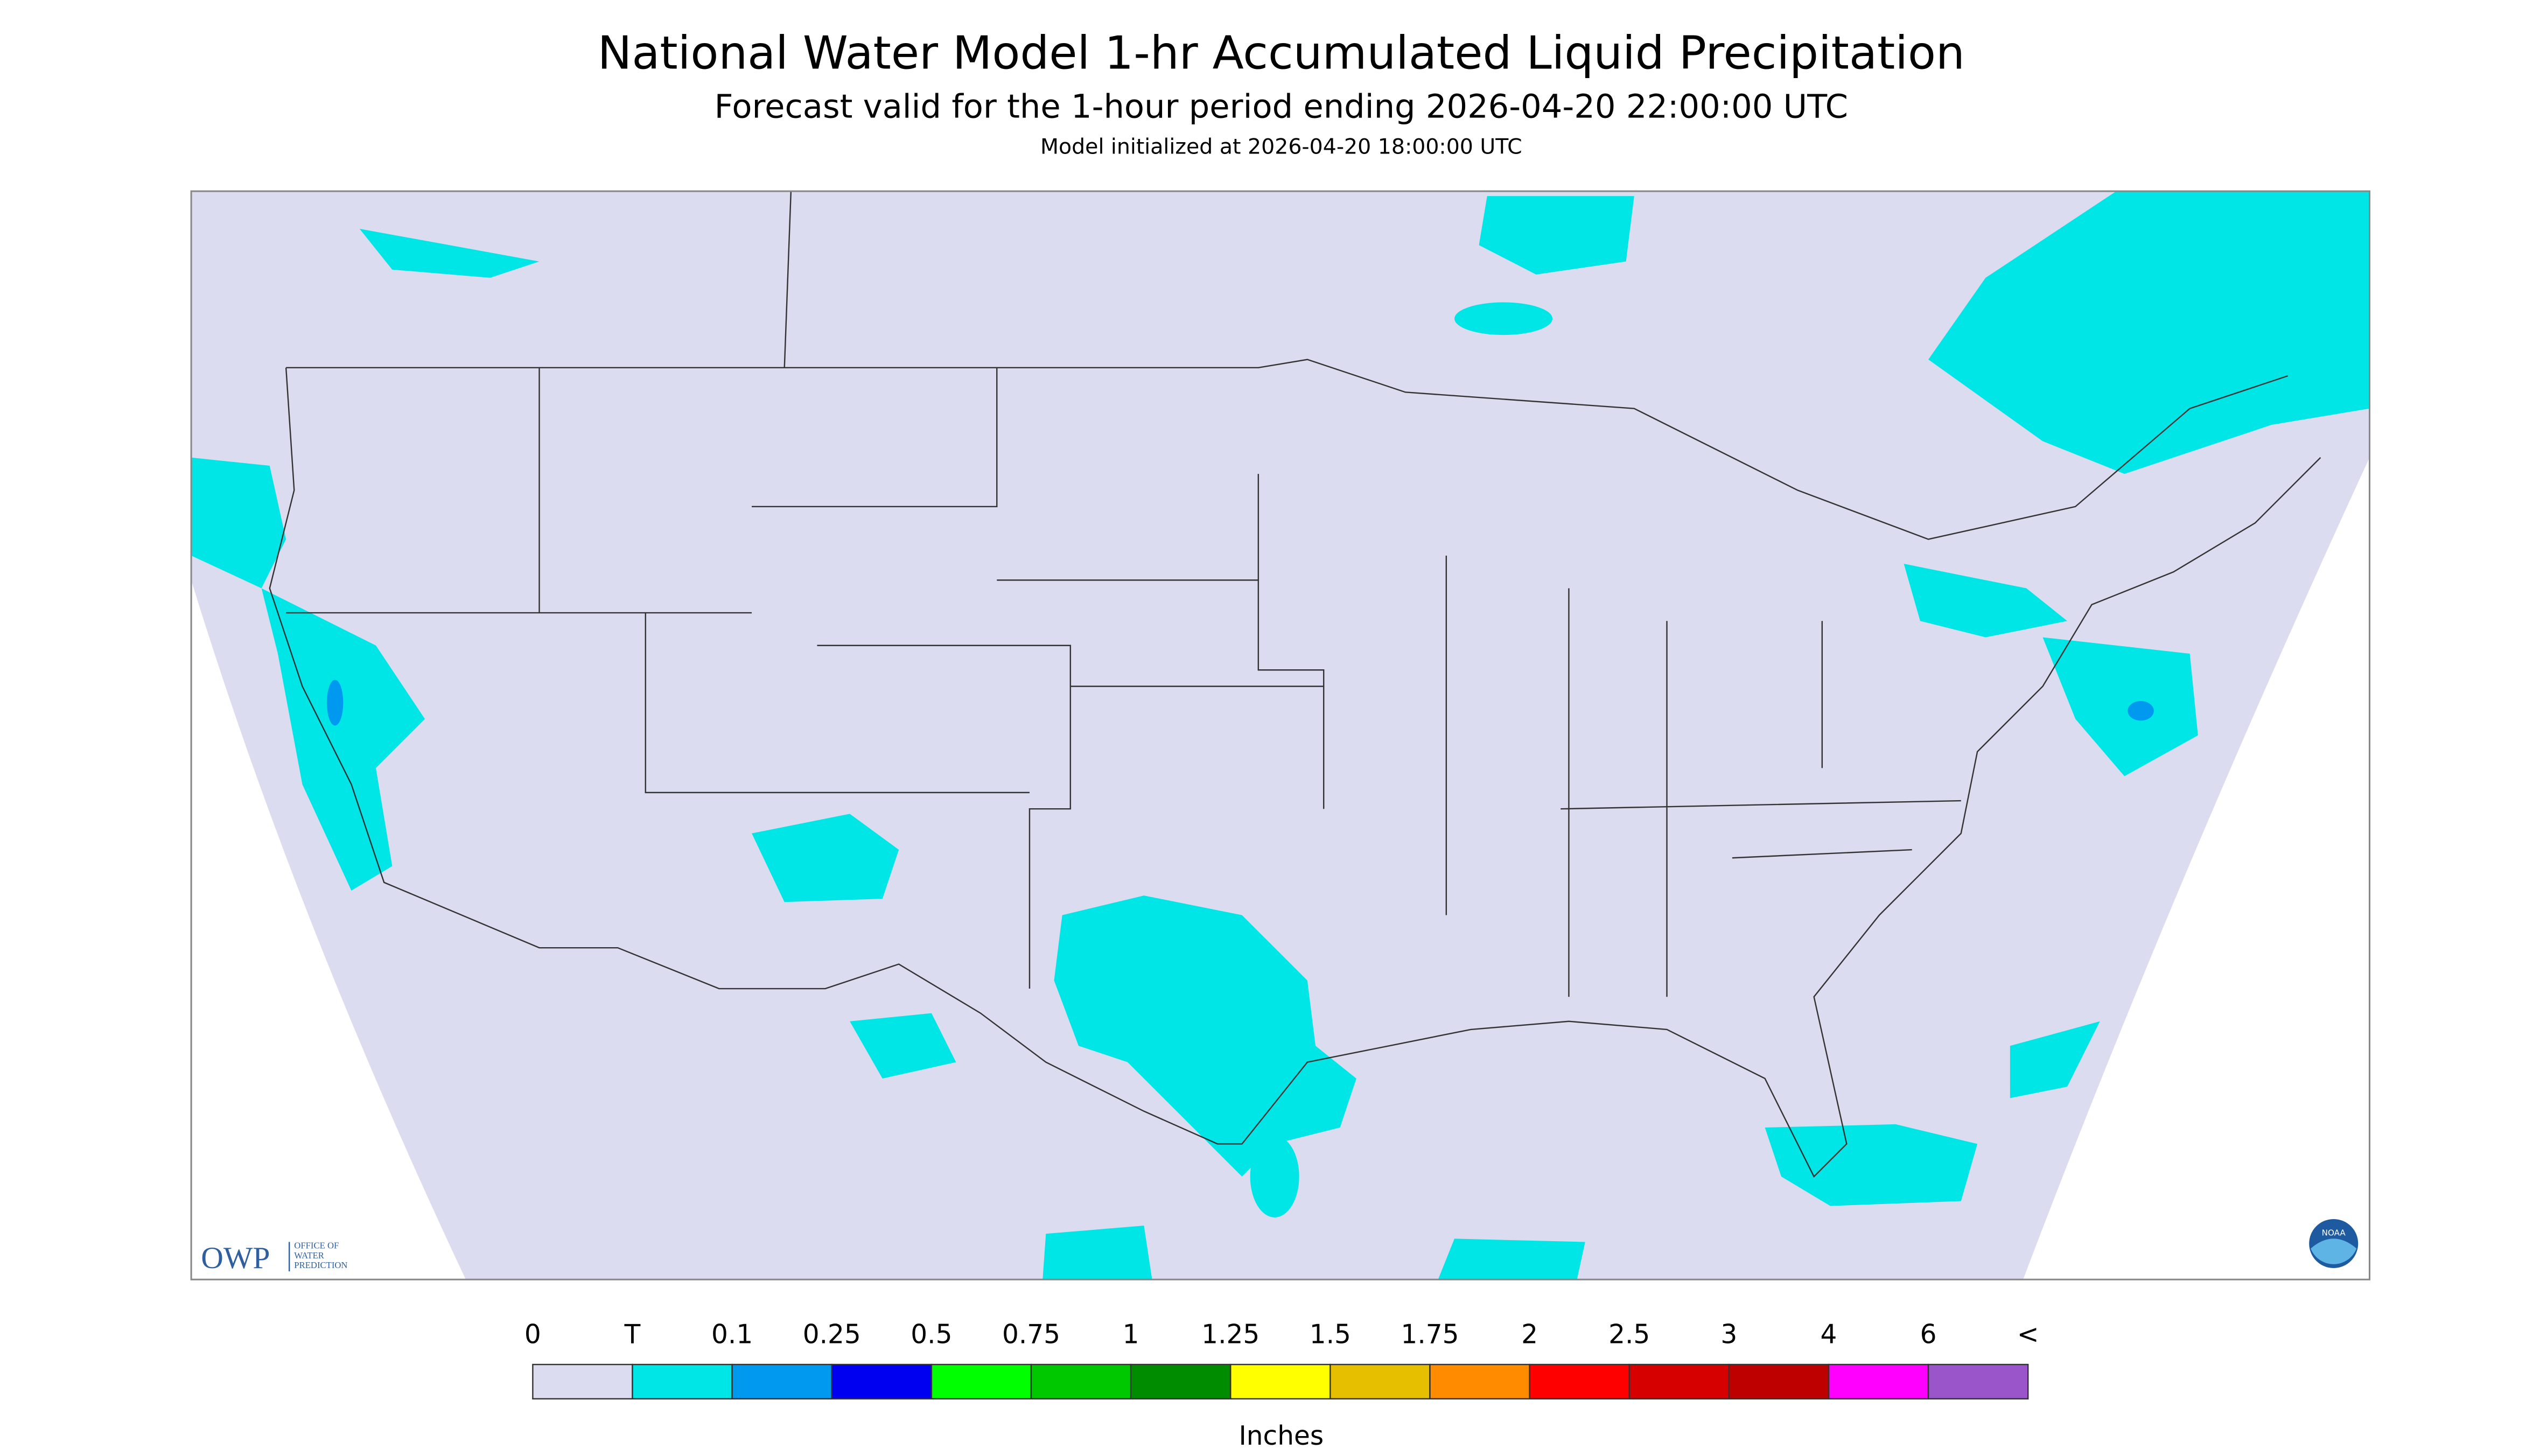  What do you see at coordinates (1281, 1436) in the screenshot?
I see `legend-unit: Inches` at bounding box center [1281, 1436].